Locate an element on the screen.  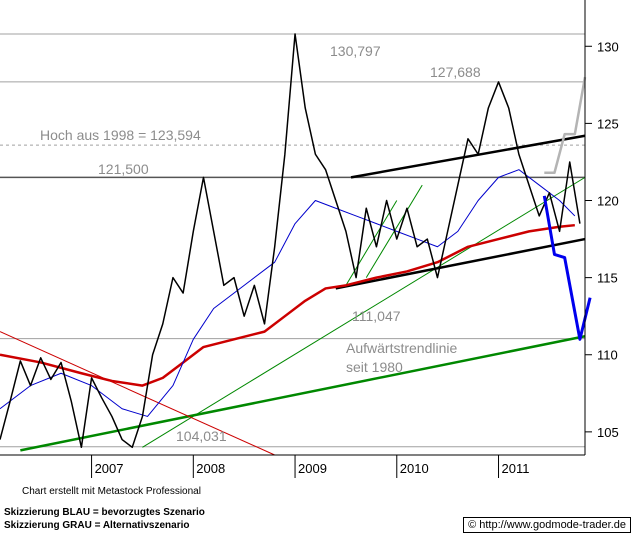
trendline-channel_upper is located at coordinates (468, 156).